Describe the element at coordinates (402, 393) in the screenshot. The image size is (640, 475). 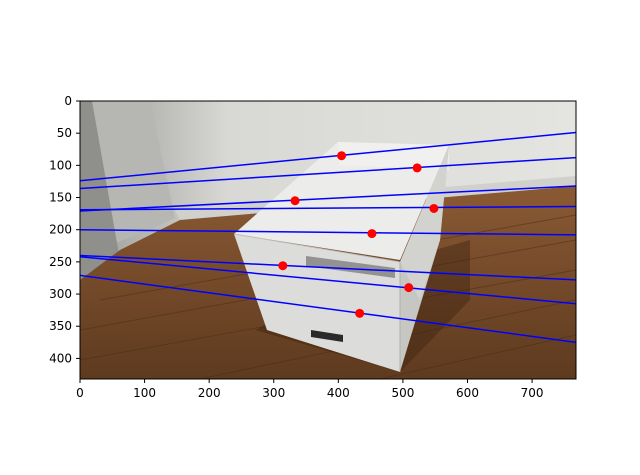
I see `x-tick-label: 500` at that location.